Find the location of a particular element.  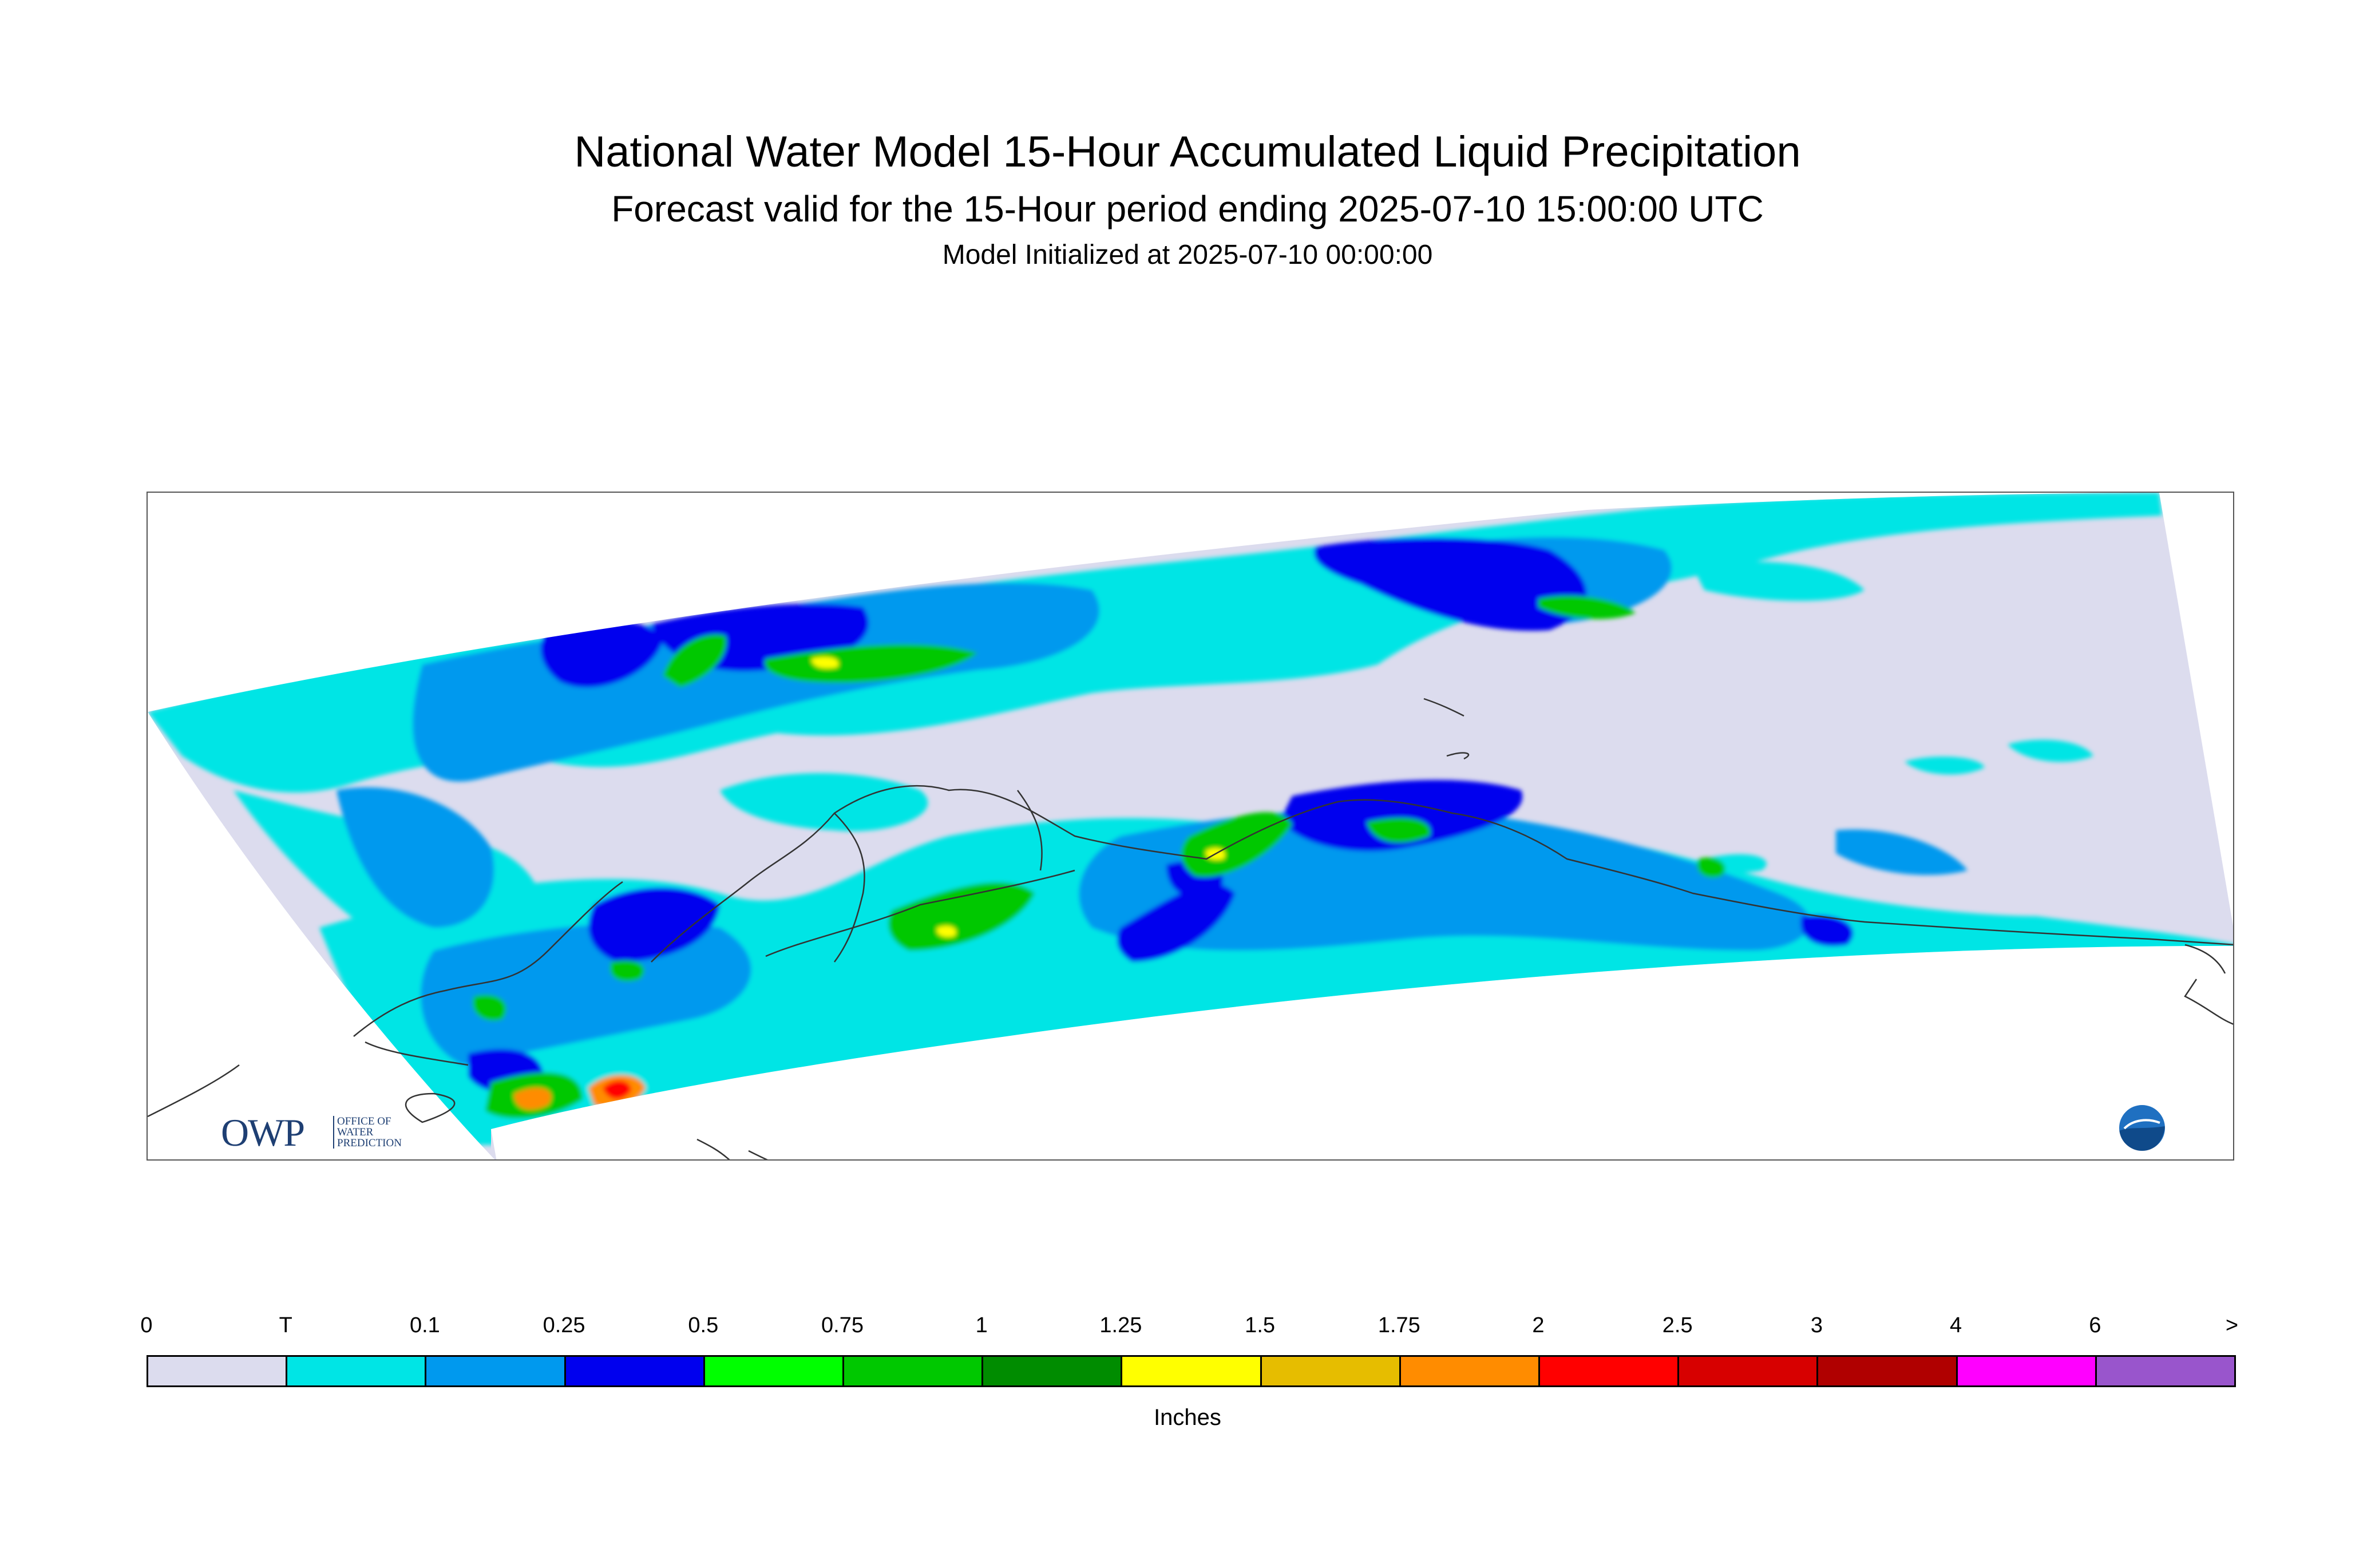

owp-logo-line3: PREDICTION is located at coordinates (370, 1143).